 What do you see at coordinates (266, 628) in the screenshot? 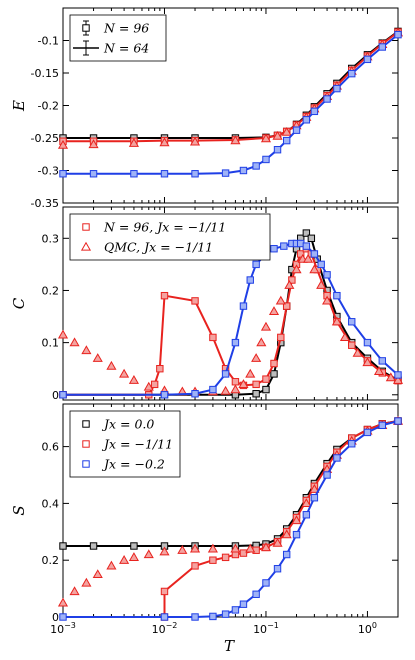
I see `x-tick-label: 10−1` at bounding box center [266, 628].